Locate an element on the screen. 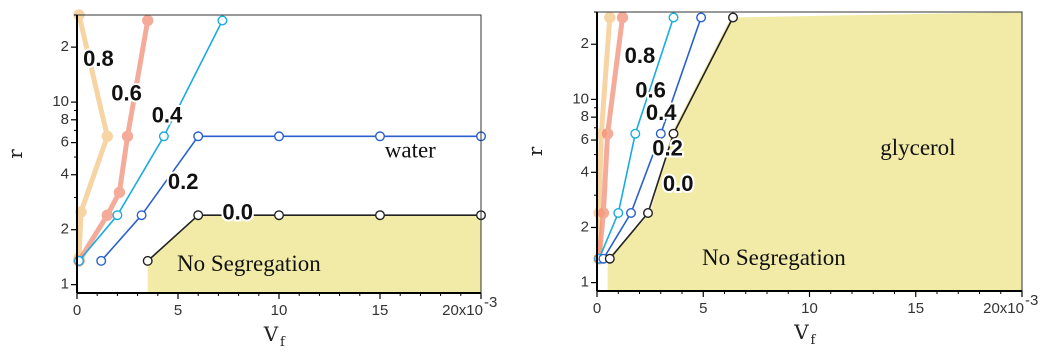 This screenshot has height=362, width=1057. series-0.4 is located at coordinates (150, 140).